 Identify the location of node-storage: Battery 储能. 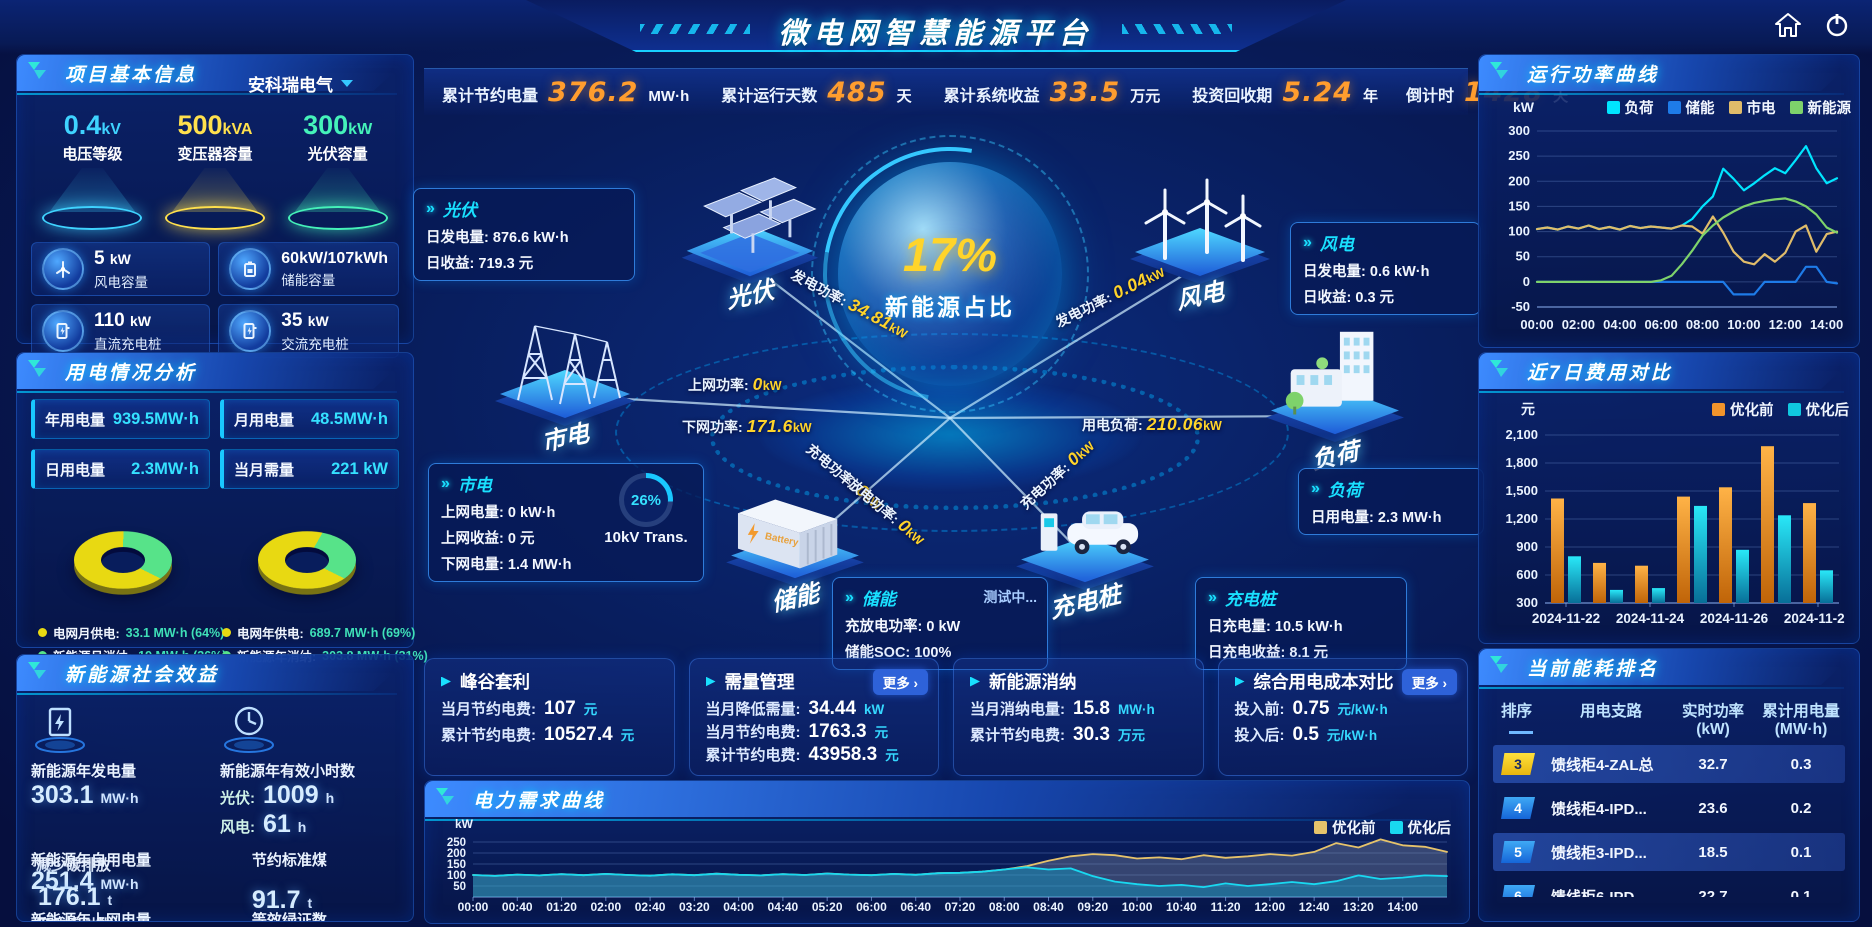
(795, 543).